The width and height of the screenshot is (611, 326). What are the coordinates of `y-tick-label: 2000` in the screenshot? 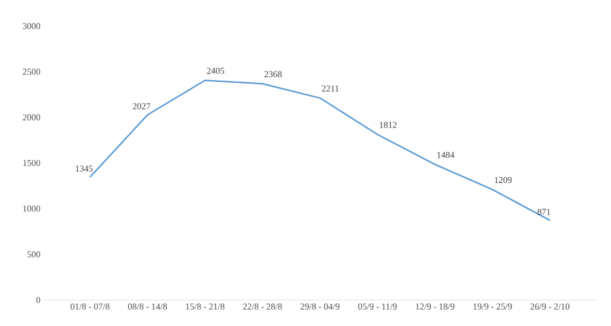 It's located at (31, 117).